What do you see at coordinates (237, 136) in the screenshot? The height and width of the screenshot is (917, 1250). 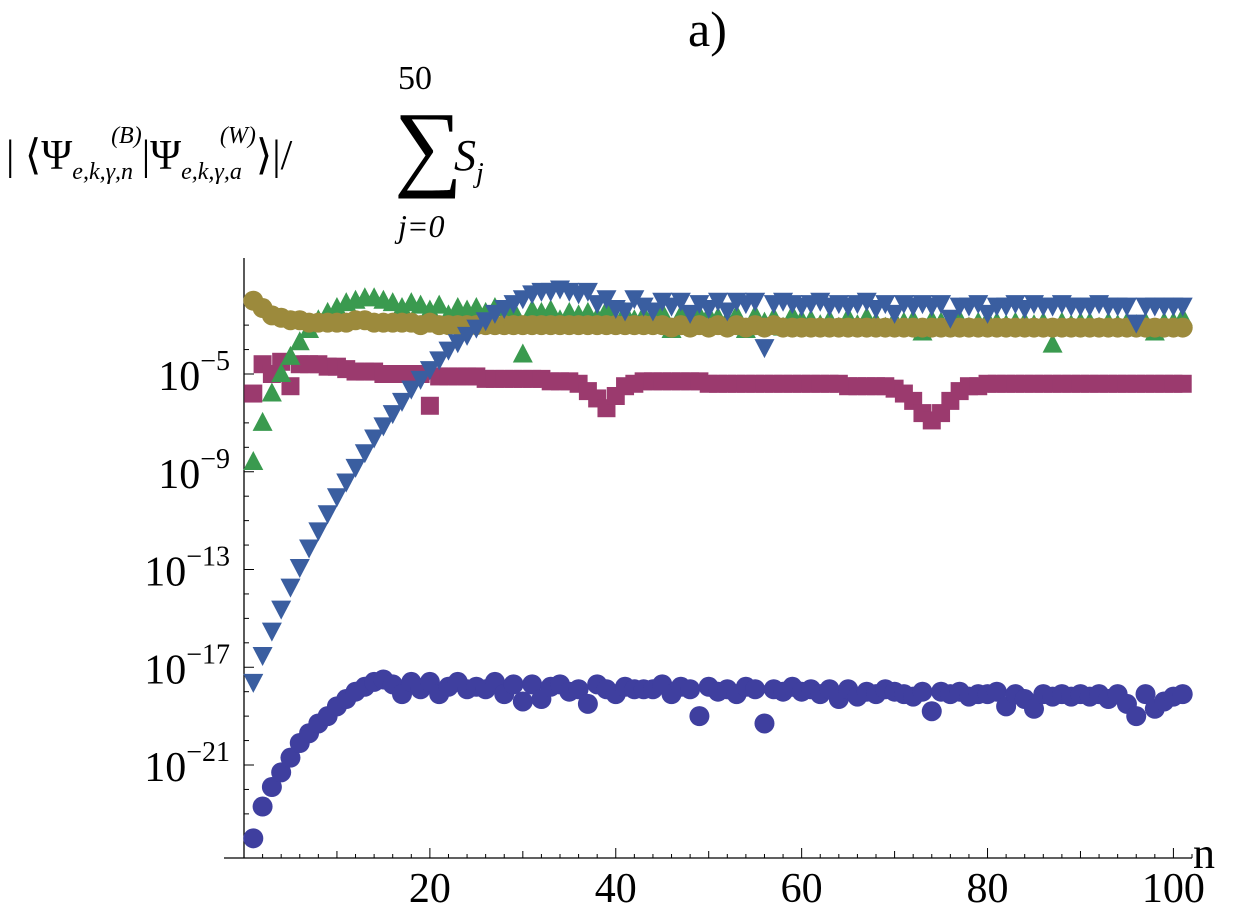 I see `y-label-sup-w: (W)` at bounding box center [237, 136].